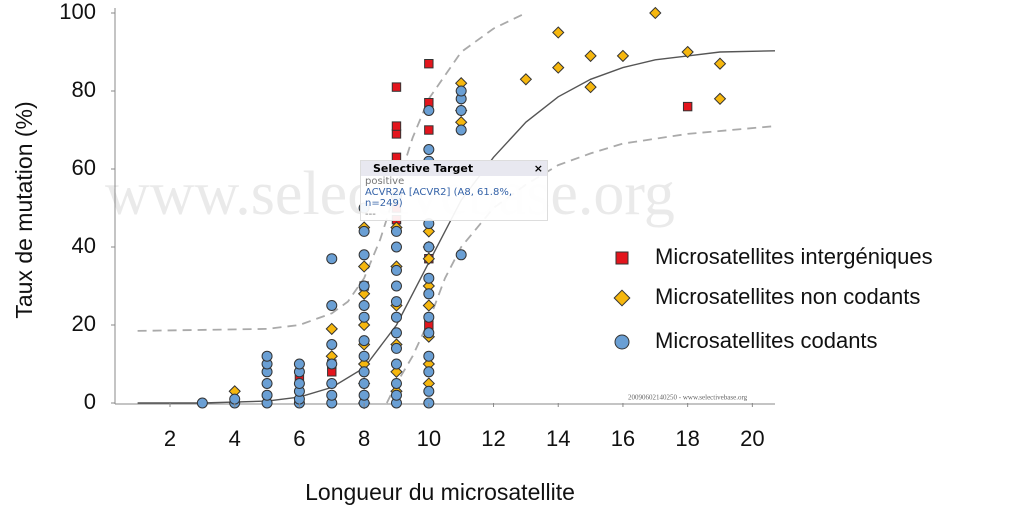 The image size is (1025, 508). What do you see at coordinates (752, 438) in the screenshot?
I see `x-tick-label: 20` at bounding box center [752, 438].